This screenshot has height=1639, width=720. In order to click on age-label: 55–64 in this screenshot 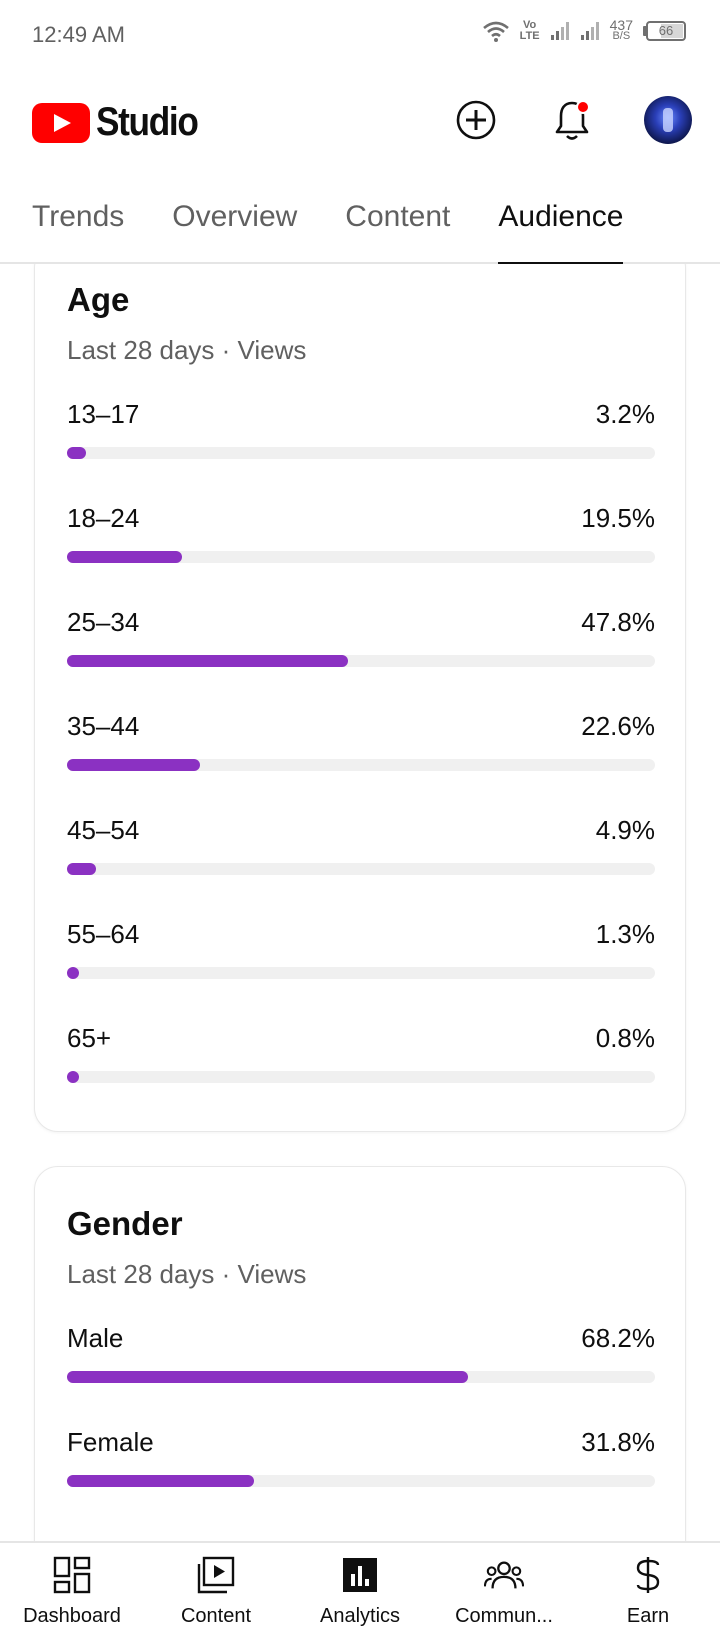, I will do `click(103, 934)`.